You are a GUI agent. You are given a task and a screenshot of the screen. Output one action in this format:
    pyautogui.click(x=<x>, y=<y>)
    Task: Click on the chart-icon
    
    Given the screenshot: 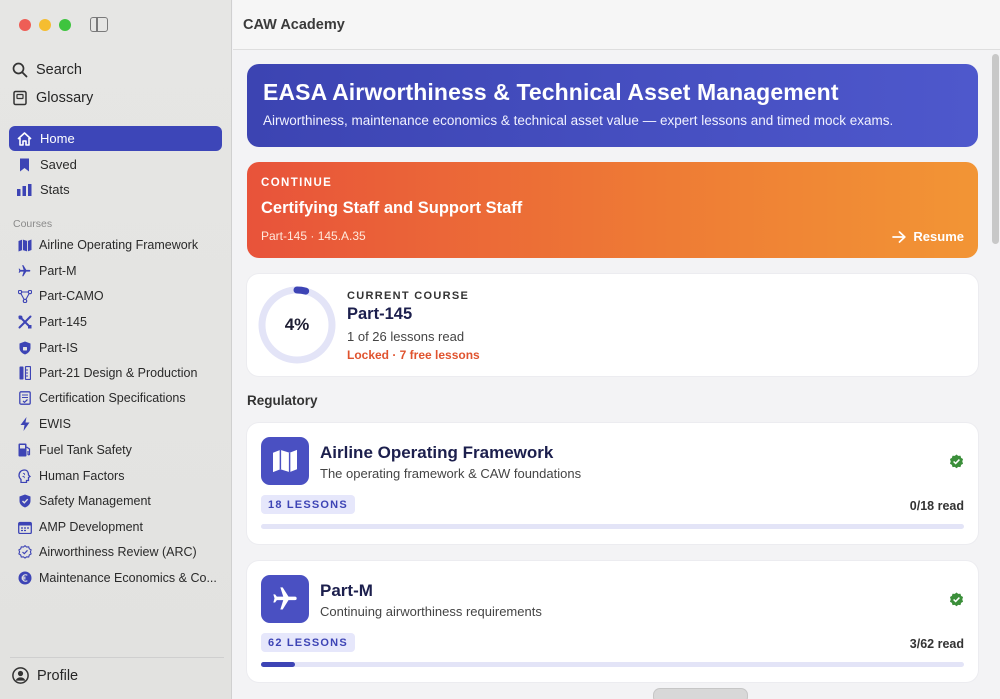 What is the action you would take?
    pyautogui.click(x=24, y=189)
    